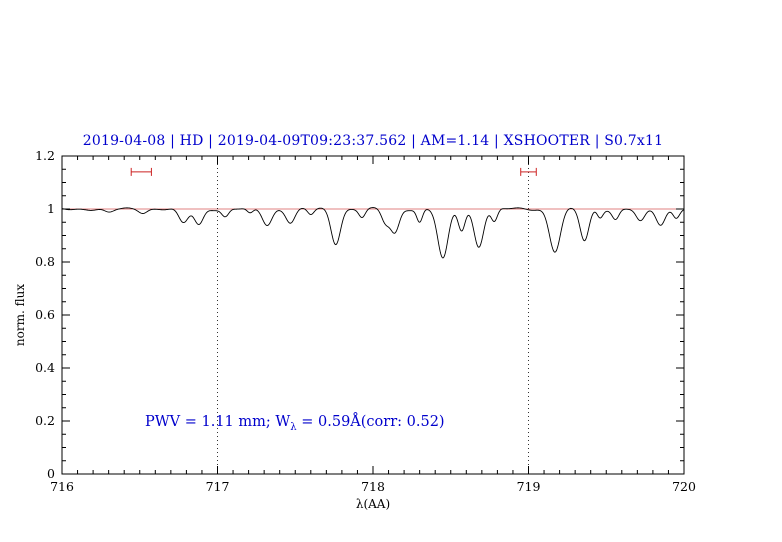 This screenshot has height=542, width=782. What do you see at coordinates (373, 486) in the screenshot?
I see `x-tick-label: 718` at bounding box center [373, 486].